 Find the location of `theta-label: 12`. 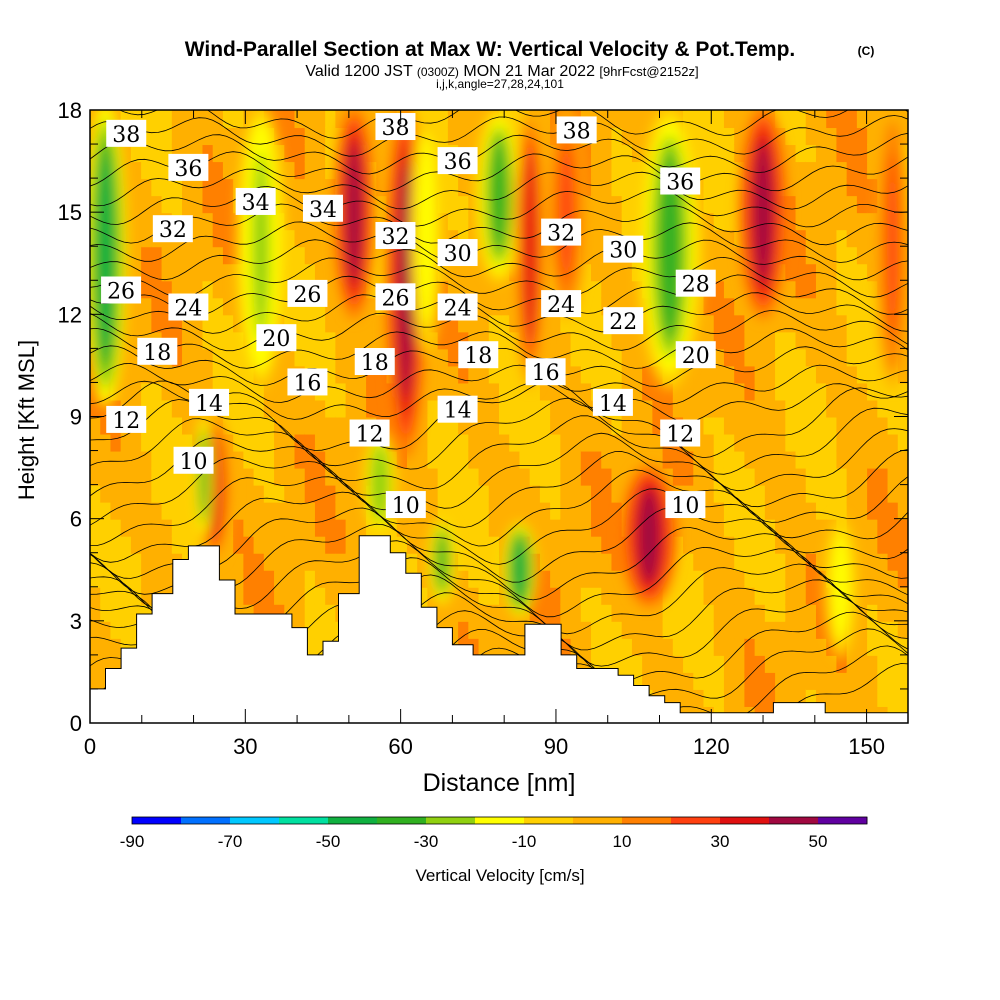

theta-label: 12 is located at coordinates (680, 433).